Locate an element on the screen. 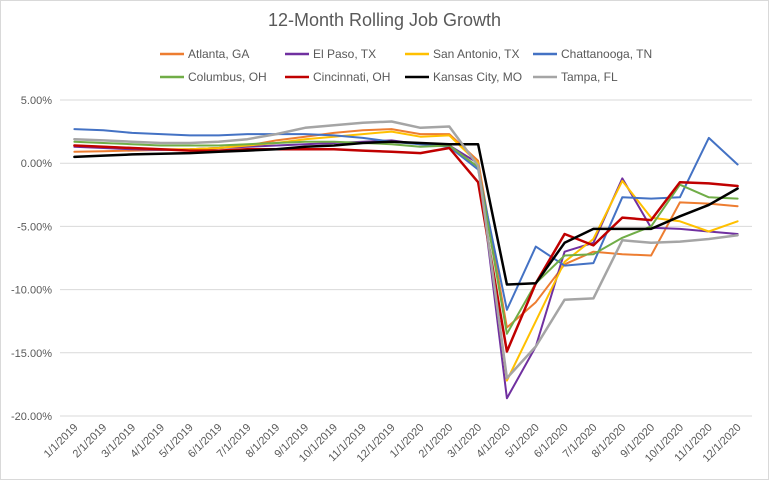 Image resolution: width=769 pixels, height=480 pixels. legend-entry: Columbus, OH is located at coordinates (227, 77).